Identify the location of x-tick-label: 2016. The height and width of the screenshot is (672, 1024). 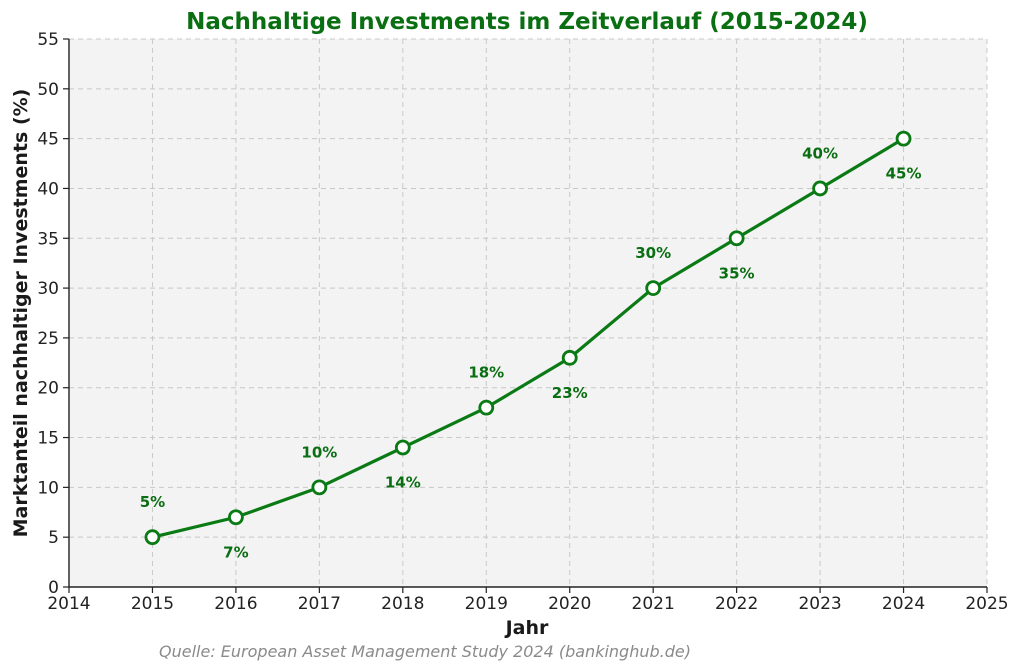
(235, 604).